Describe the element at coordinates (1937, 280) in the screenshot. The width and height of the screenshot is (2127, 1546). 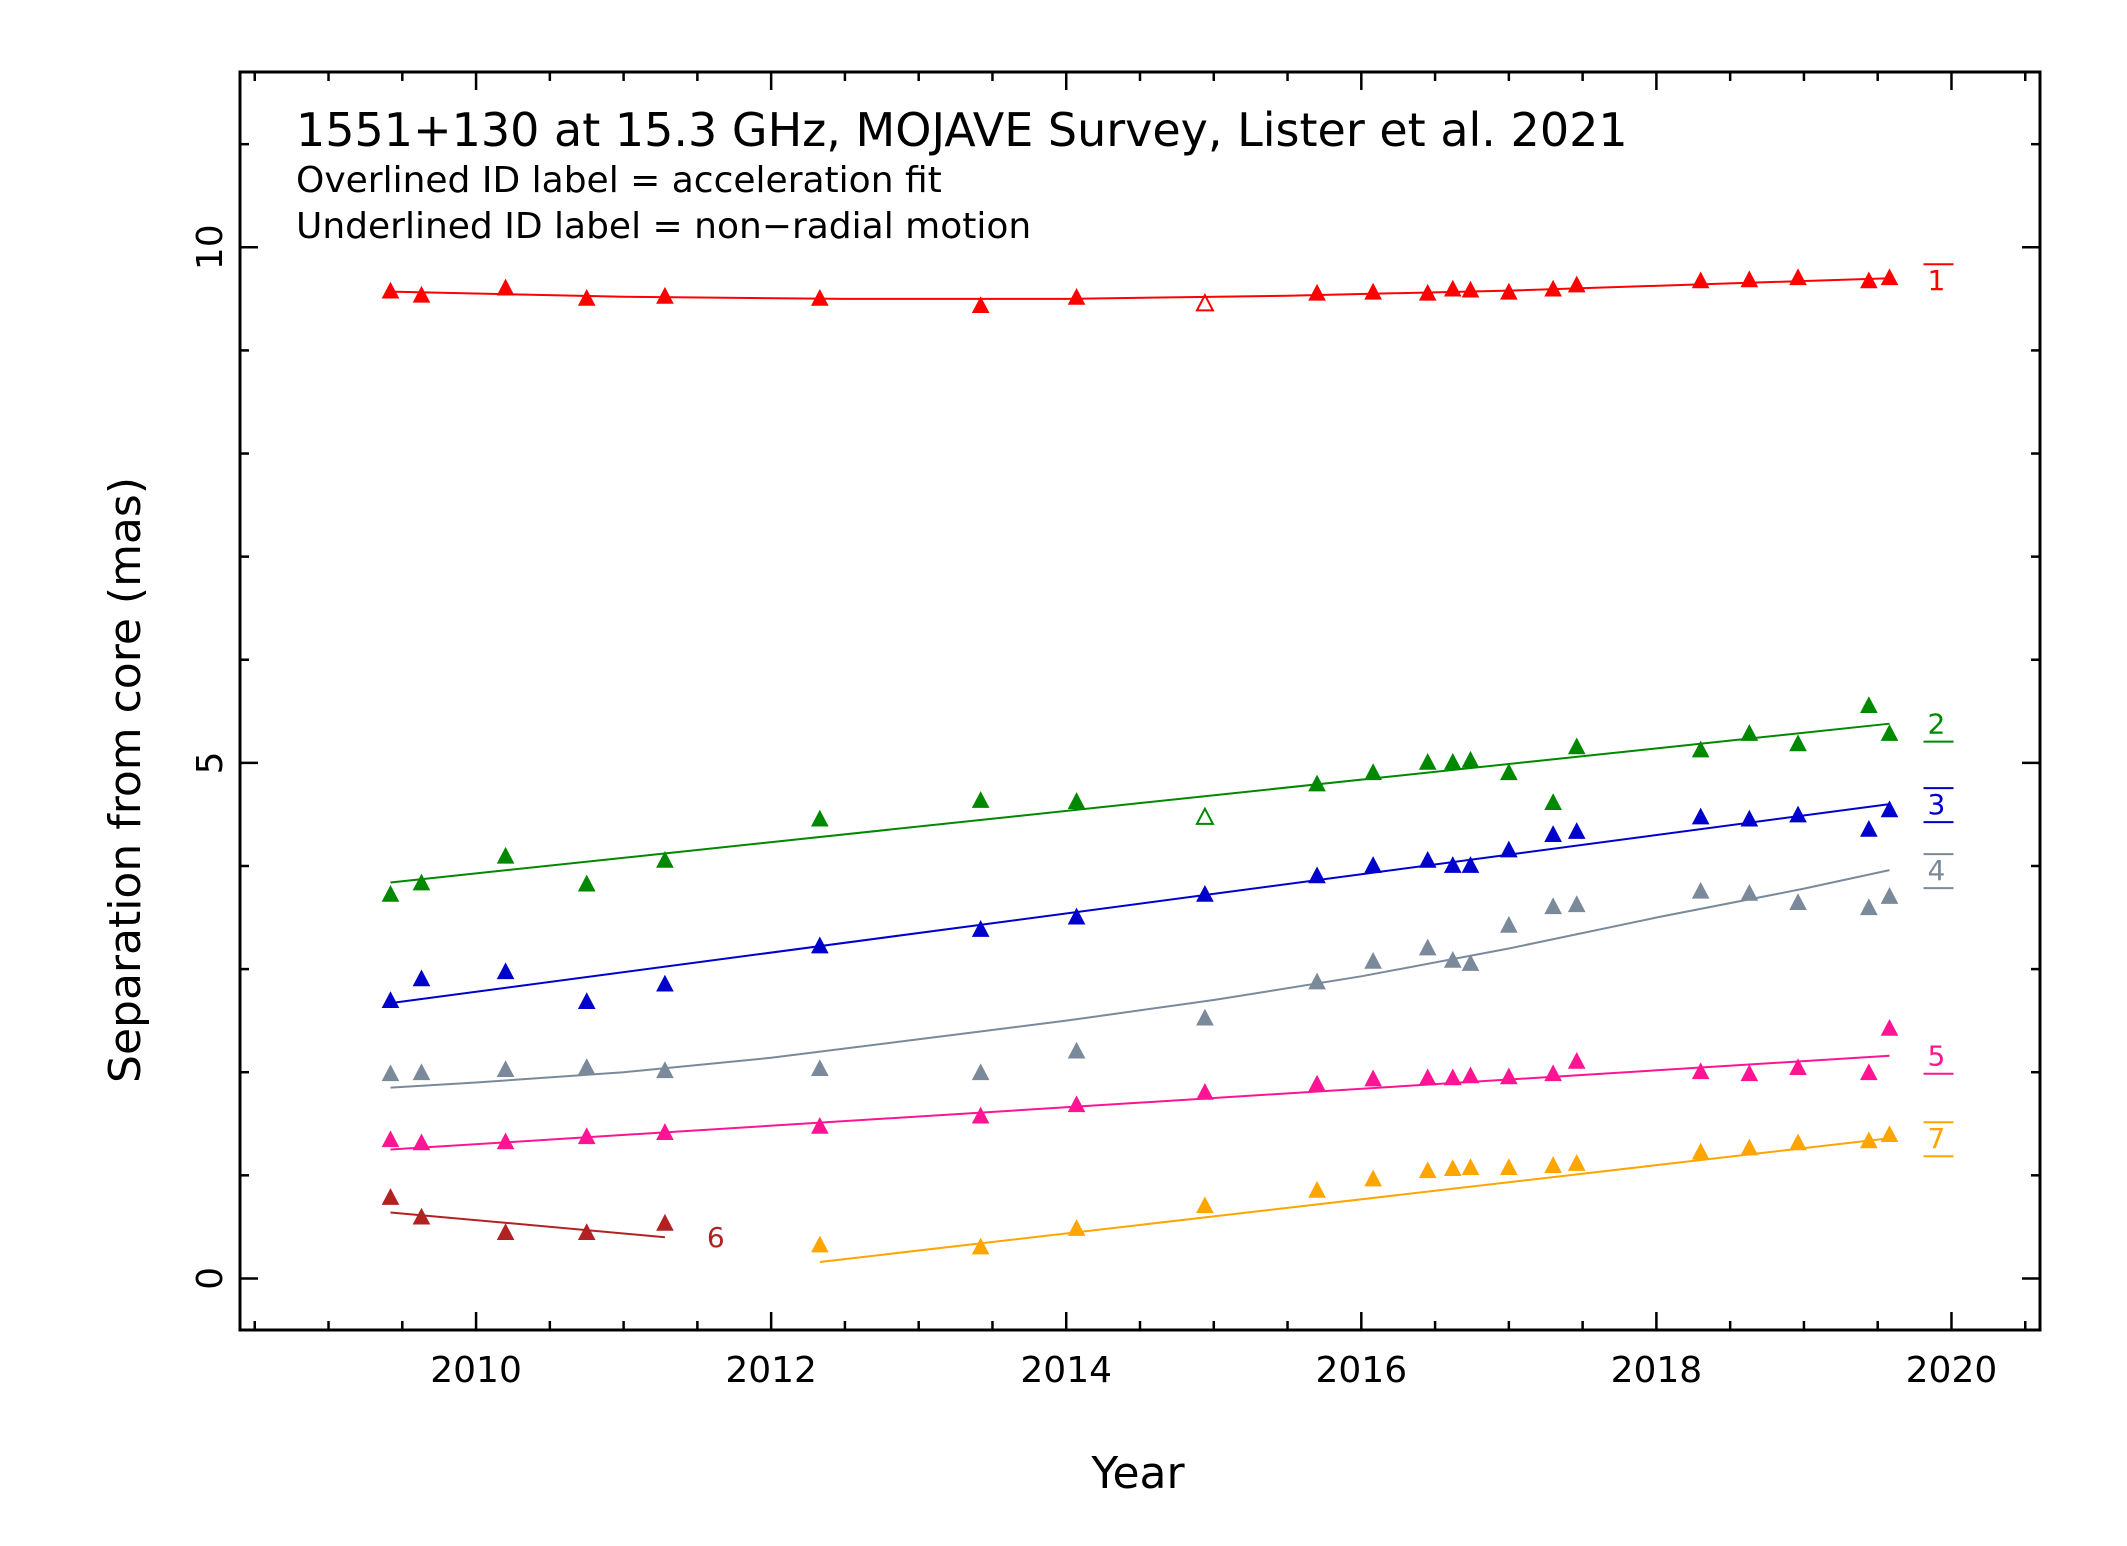
I see `id-label-1: 1` at that location.